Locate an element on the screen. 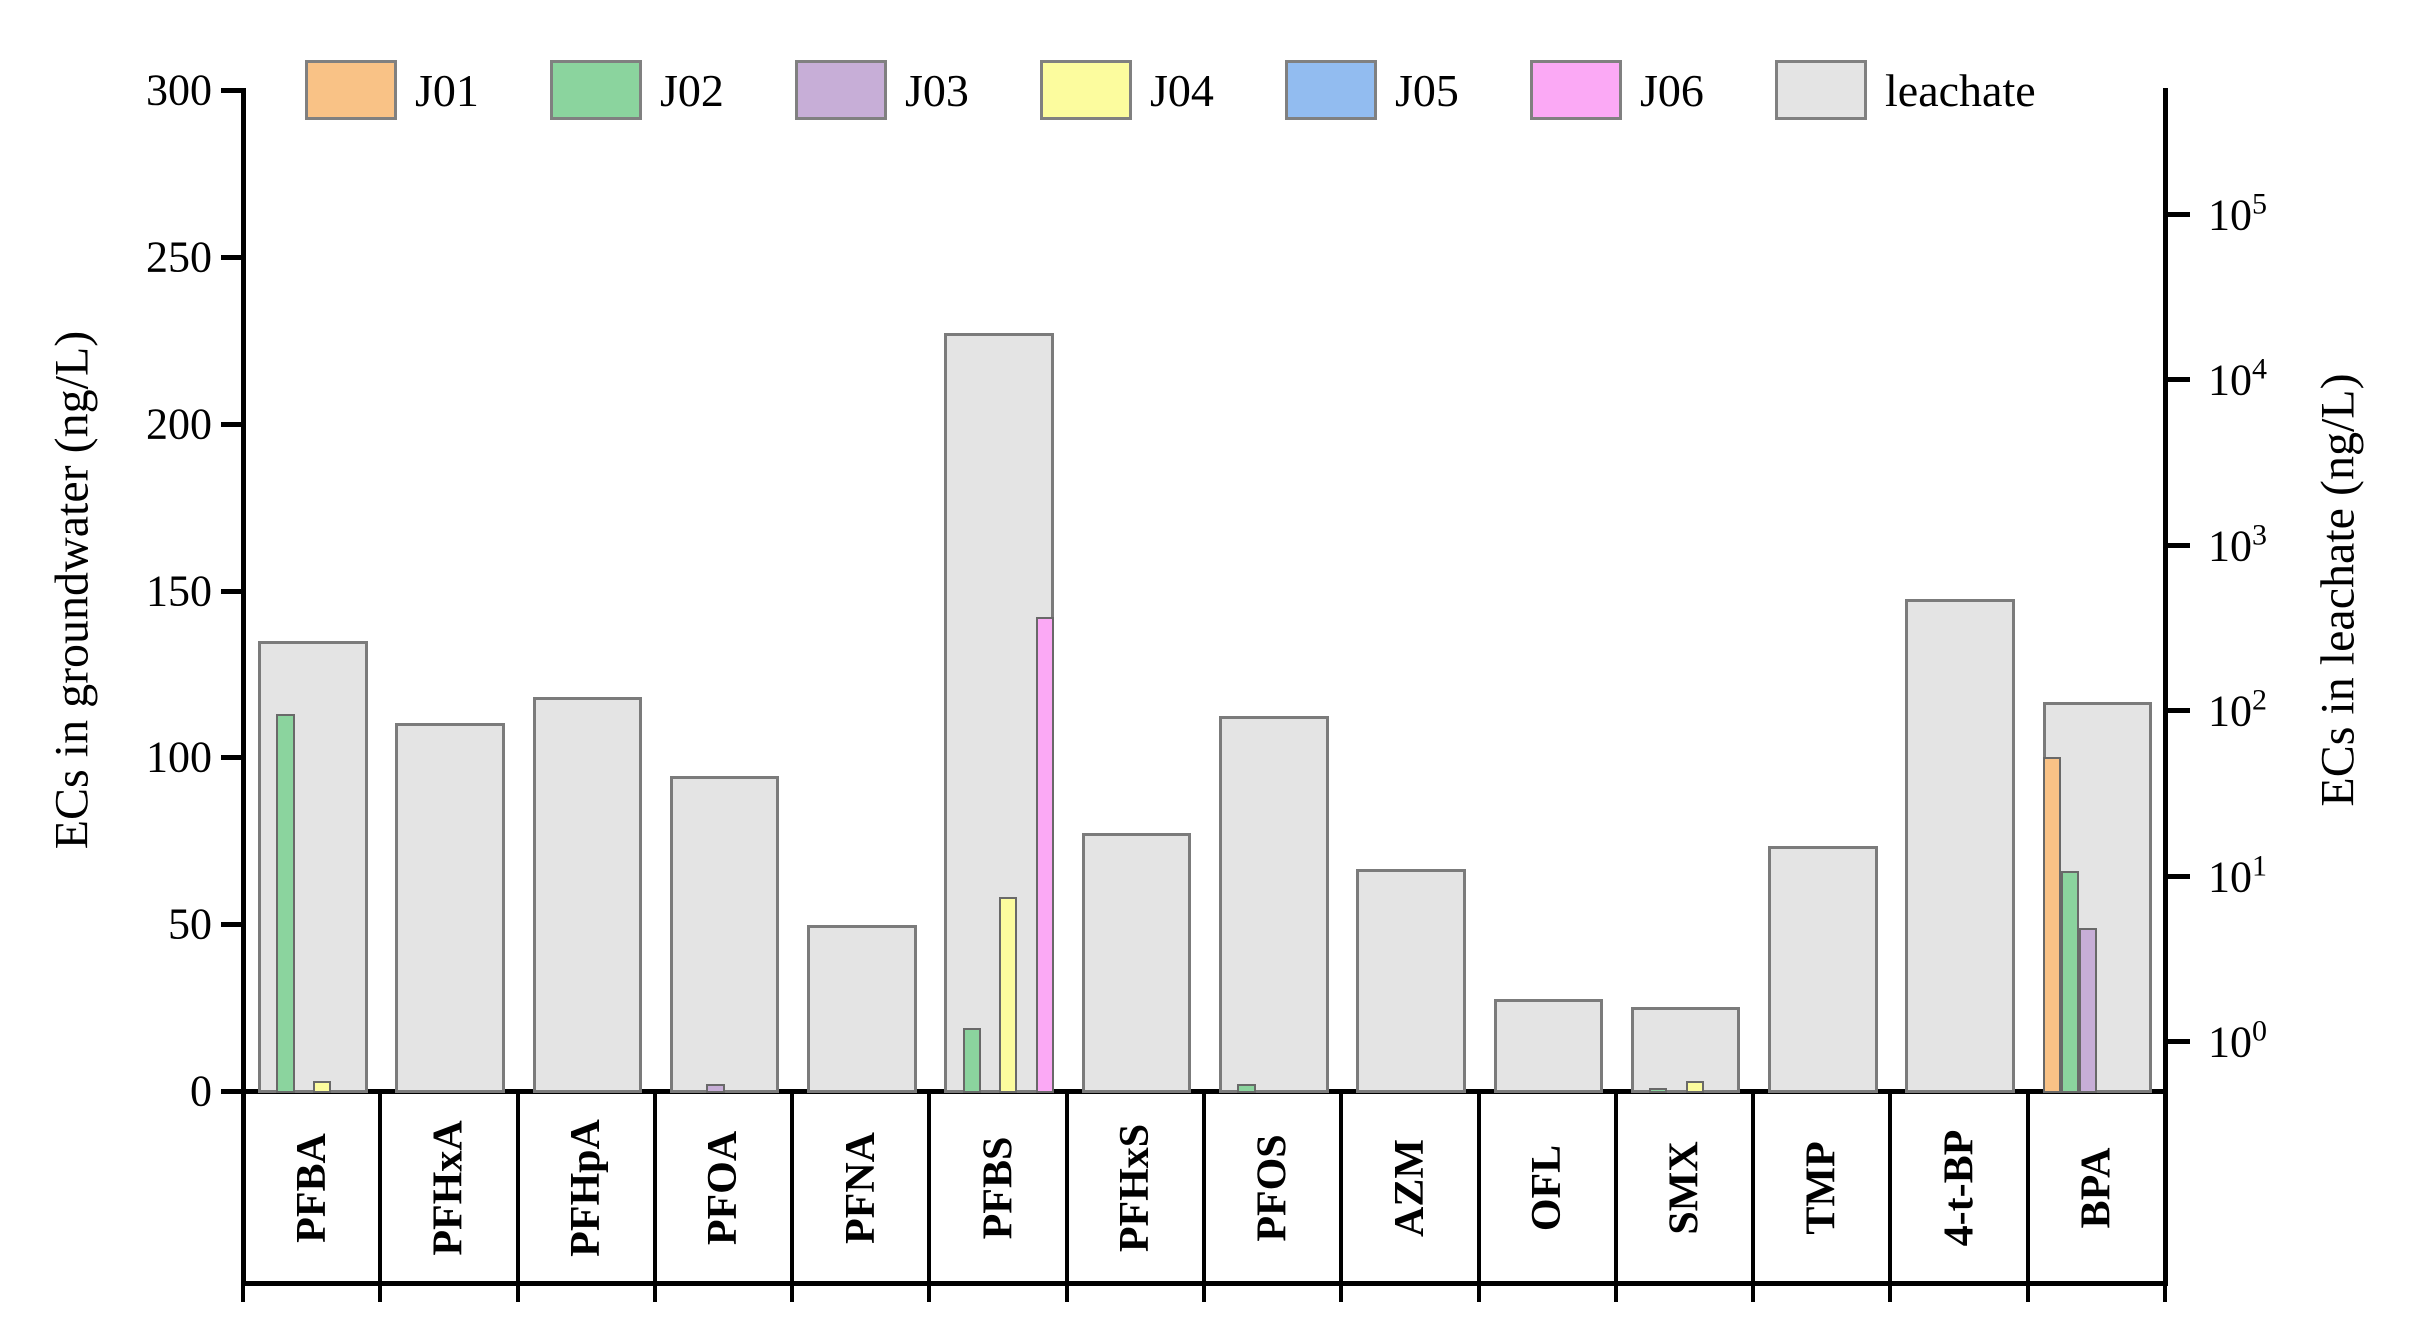  category-box-SMX: SMX is located at coordinates (1684, 1187).